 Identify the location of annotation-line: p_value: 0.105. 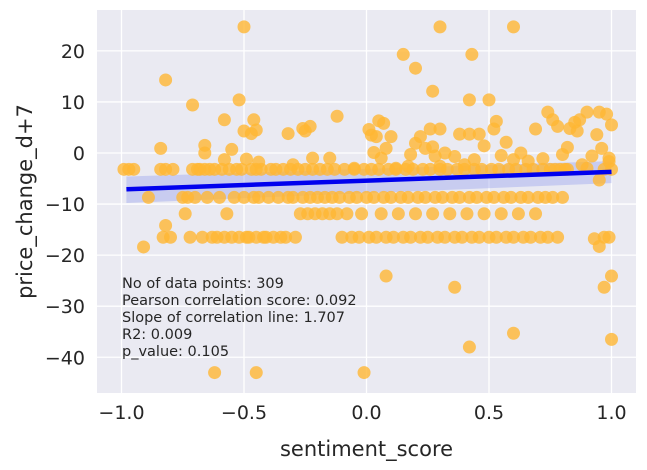
(175, 352).